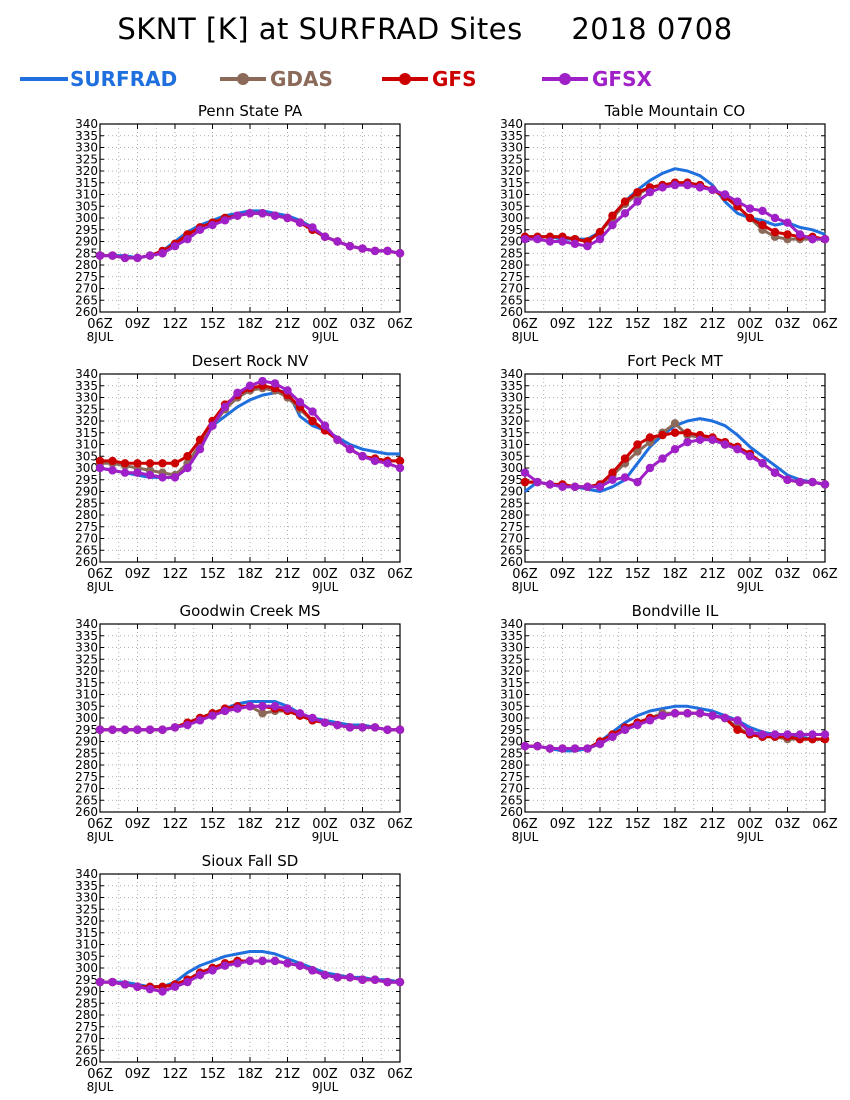  What do you see at coordinates (86, 742) in the screenshot?
I see `y-tick-label: 290` at bounding box center [86, 742].